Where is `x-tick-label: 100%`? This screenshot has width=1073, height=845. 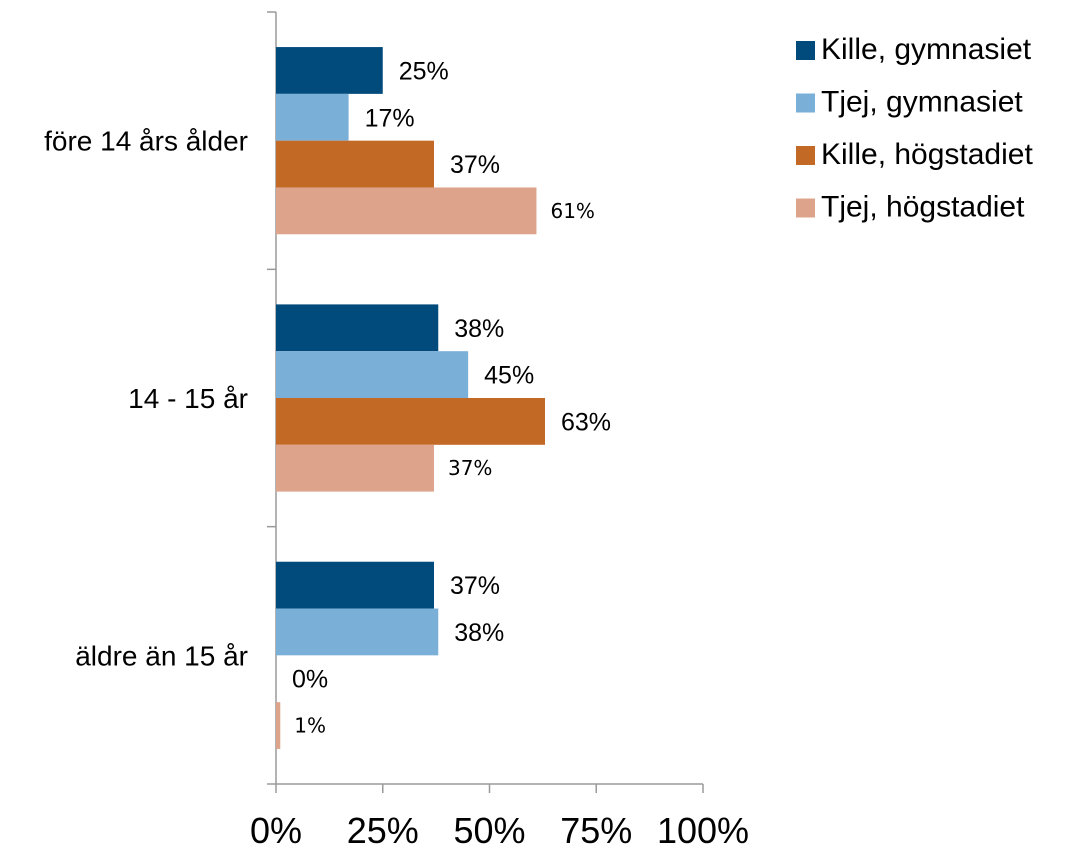
x-tick-label: 100% is located at coordinates (703, 827).